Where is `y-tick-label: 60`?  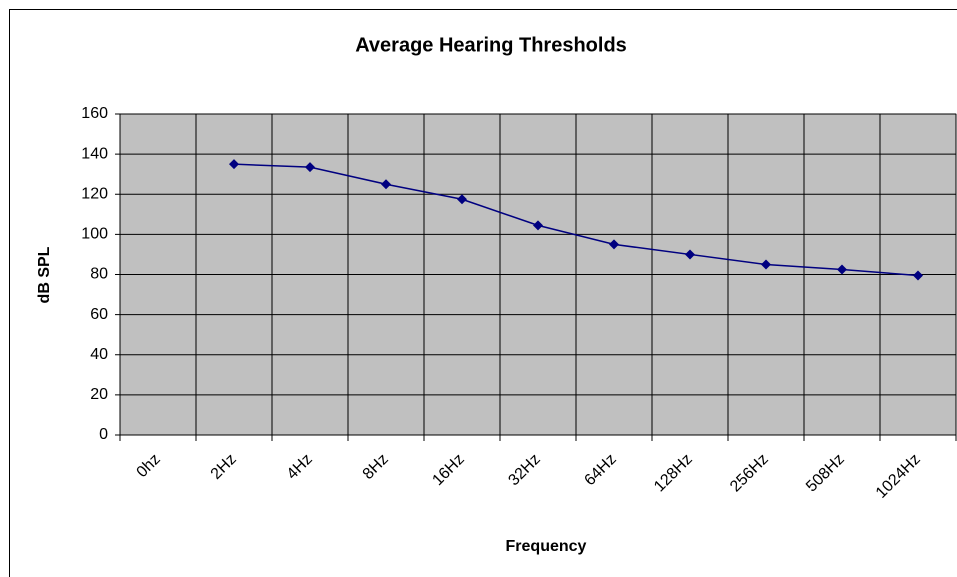
y-tick-label: 60 is located at coordinates (99, 314).